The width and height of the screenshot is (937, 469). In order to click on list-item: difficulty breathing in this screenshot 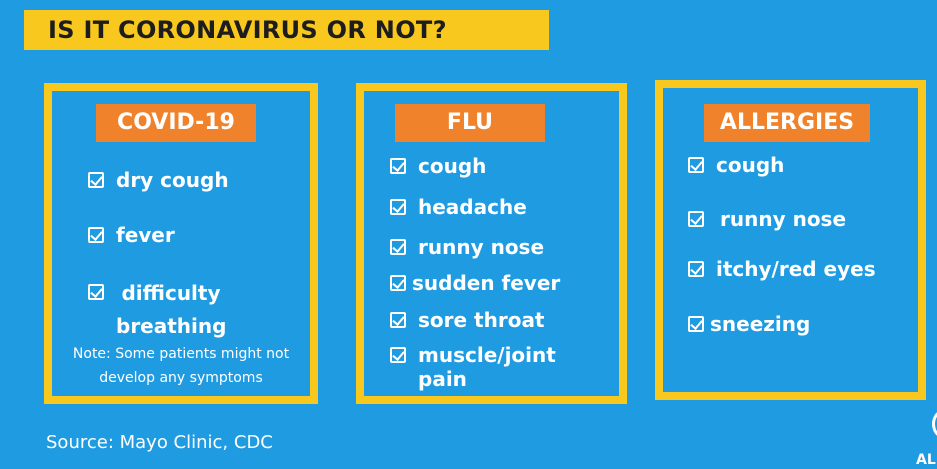, I will do `click(183, 310)`.